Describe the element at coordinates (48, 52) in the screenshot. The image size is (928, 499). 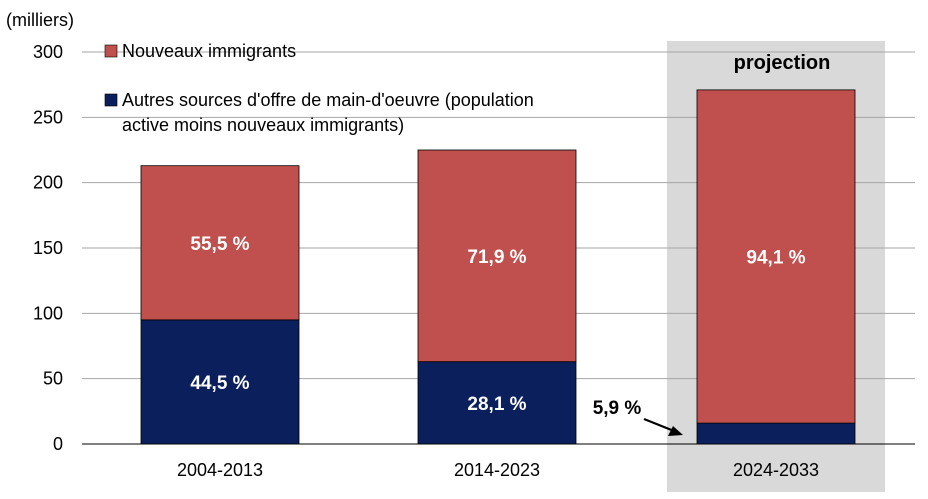
I see `y-tick-label: 300` at that location.